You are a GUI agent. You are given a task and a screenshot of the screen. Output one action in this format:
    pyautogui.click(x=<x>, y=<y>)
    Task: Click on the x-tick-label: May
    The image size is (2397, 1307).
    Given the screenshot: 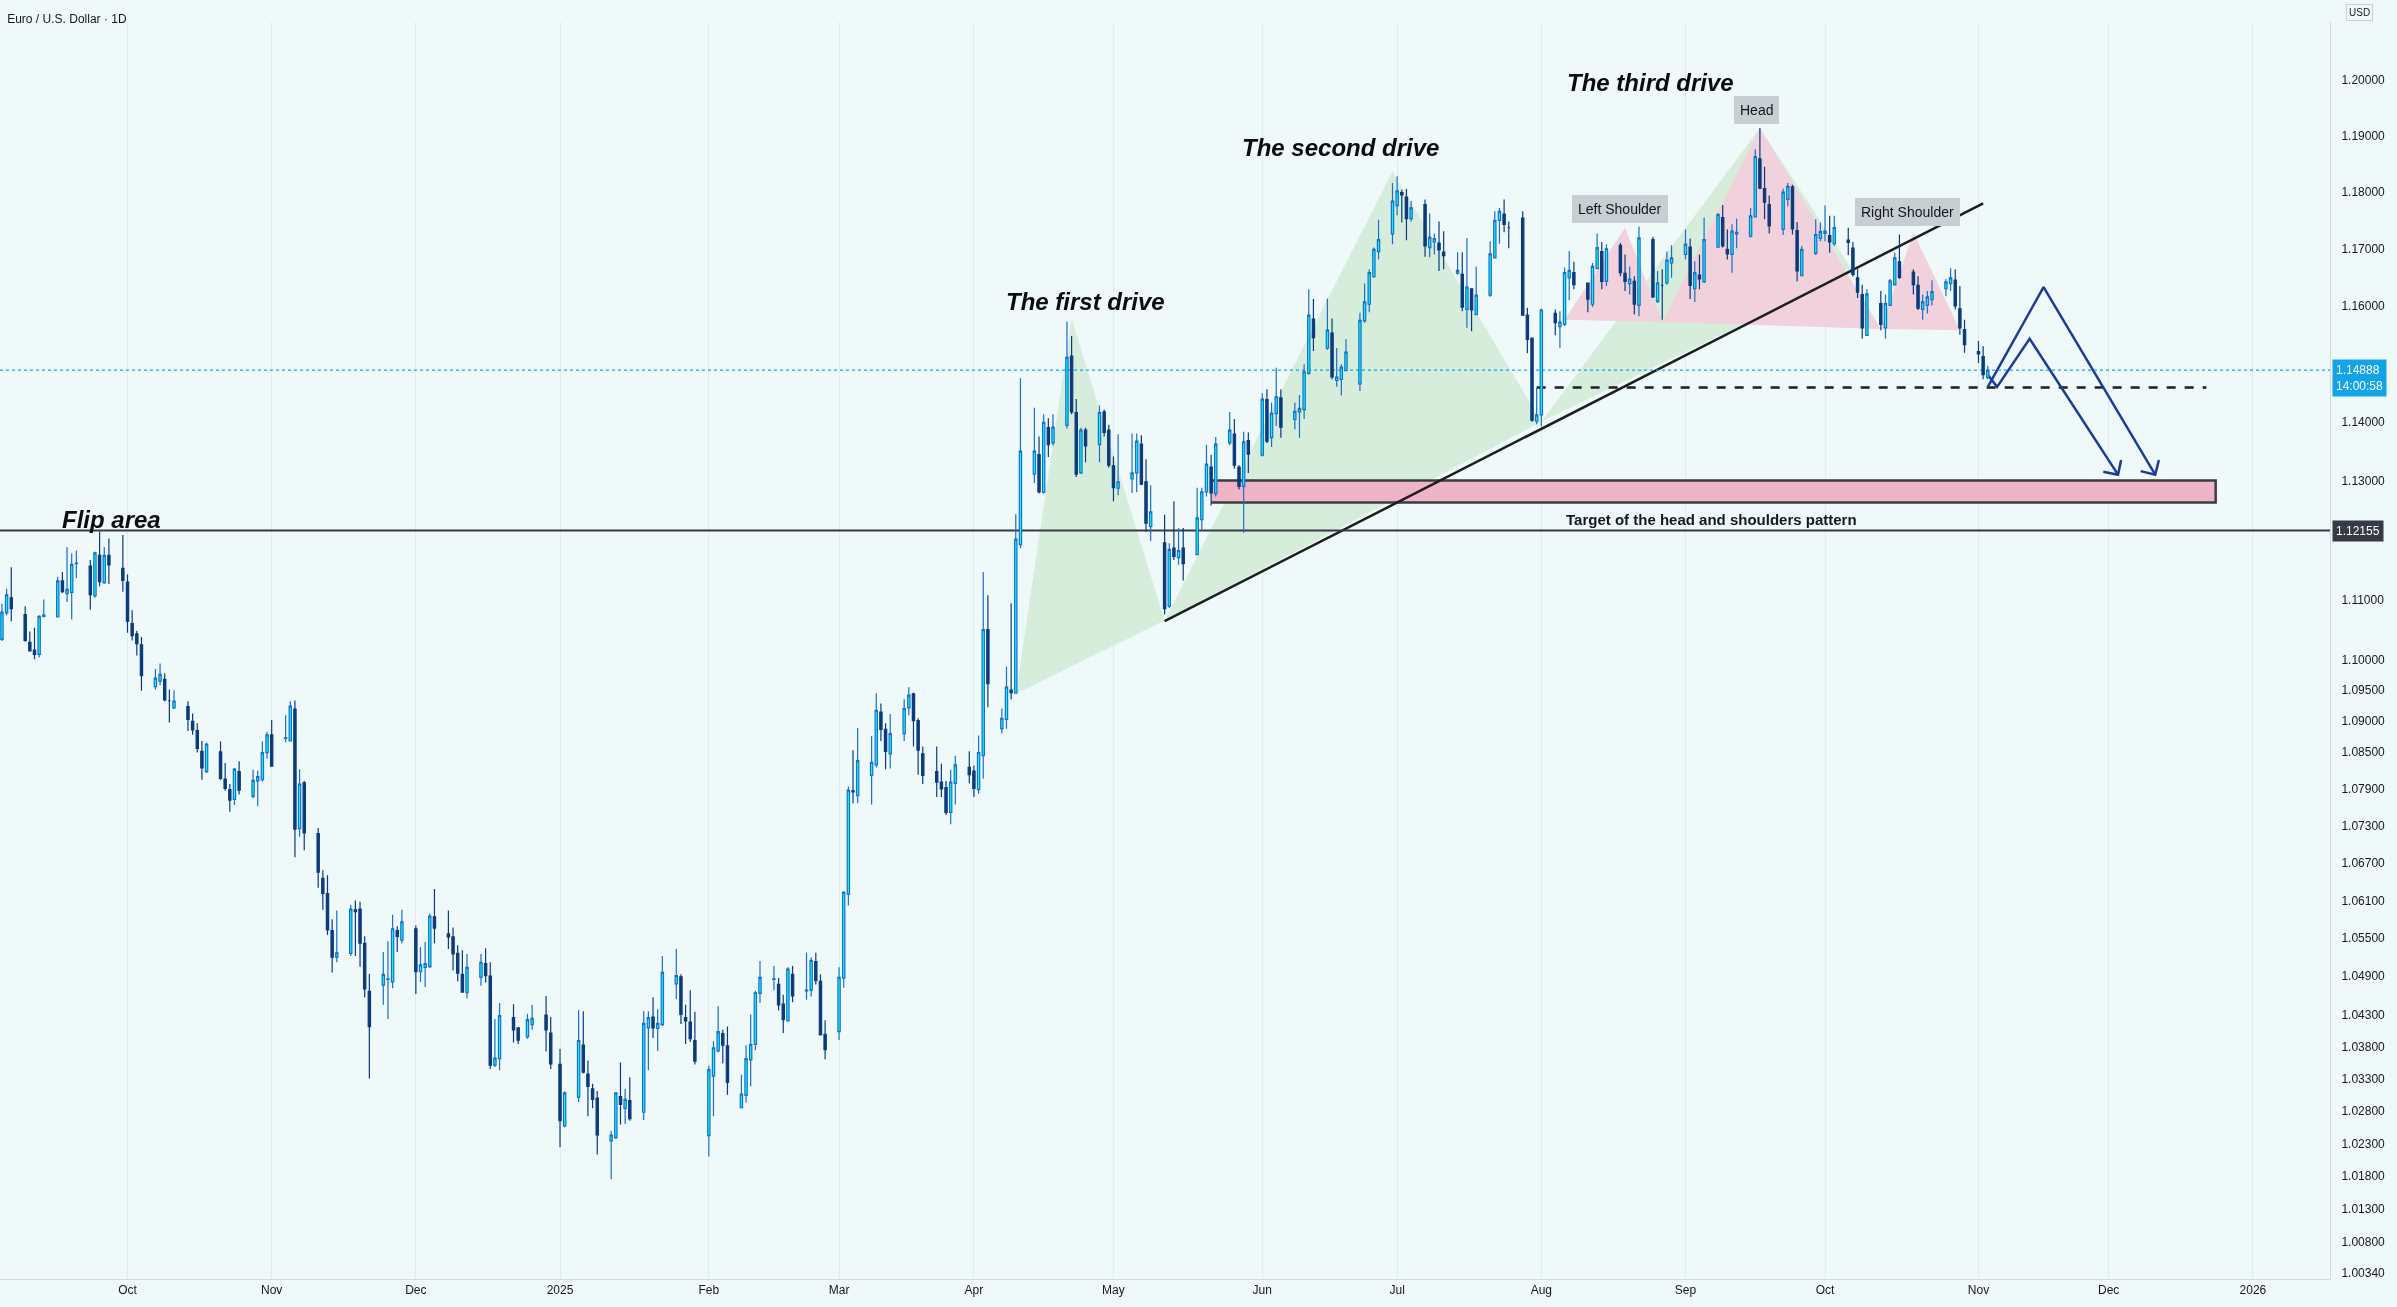 What is the action you would take?
    pyautogui.click(x=1113, y=1290)
    